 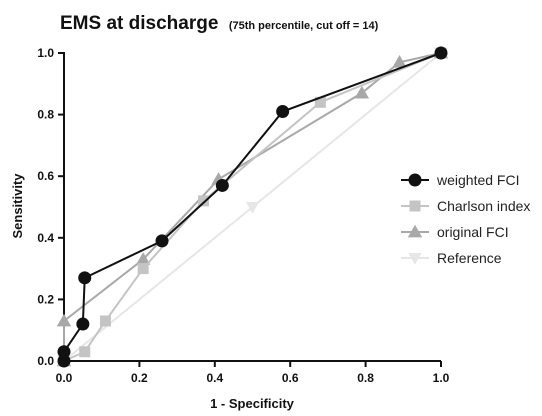 I want to click on data-point-reference, so click(x=252, y=208).